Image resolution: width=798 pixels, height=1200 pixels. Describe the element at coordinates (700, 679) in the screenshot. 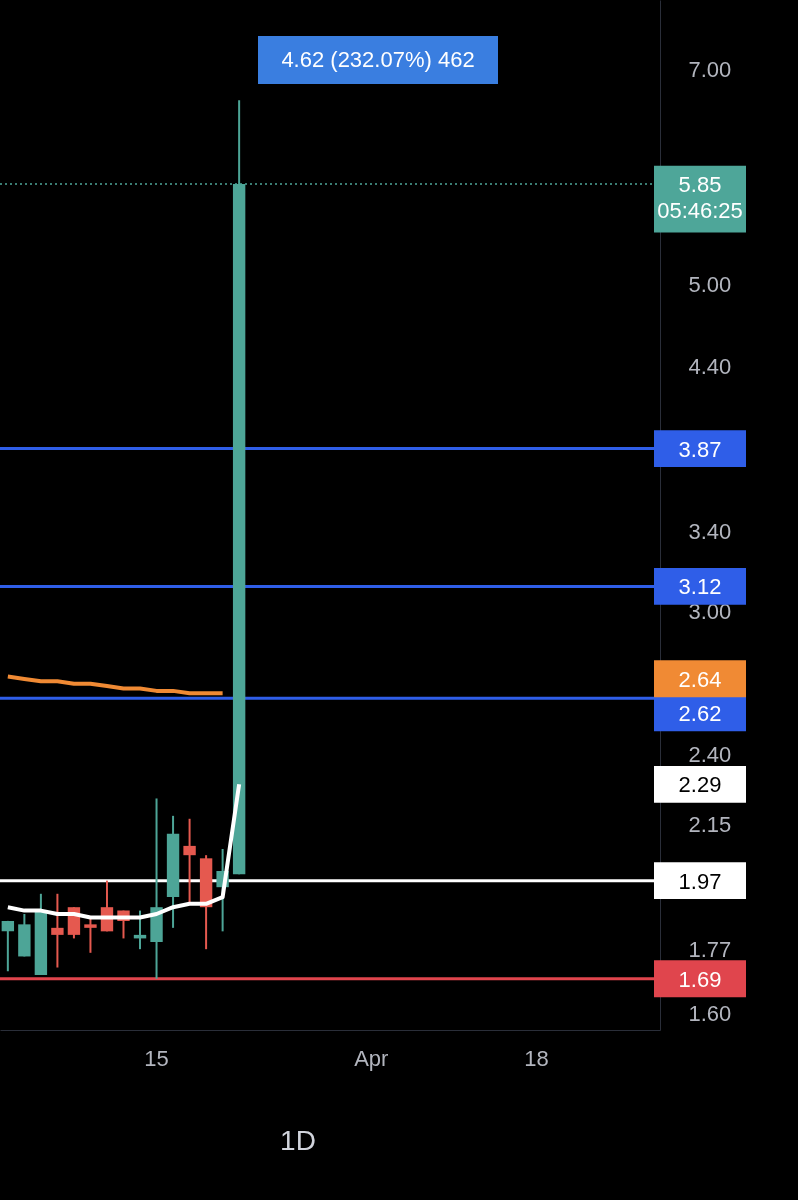

I see `text: 2.64` at that location.